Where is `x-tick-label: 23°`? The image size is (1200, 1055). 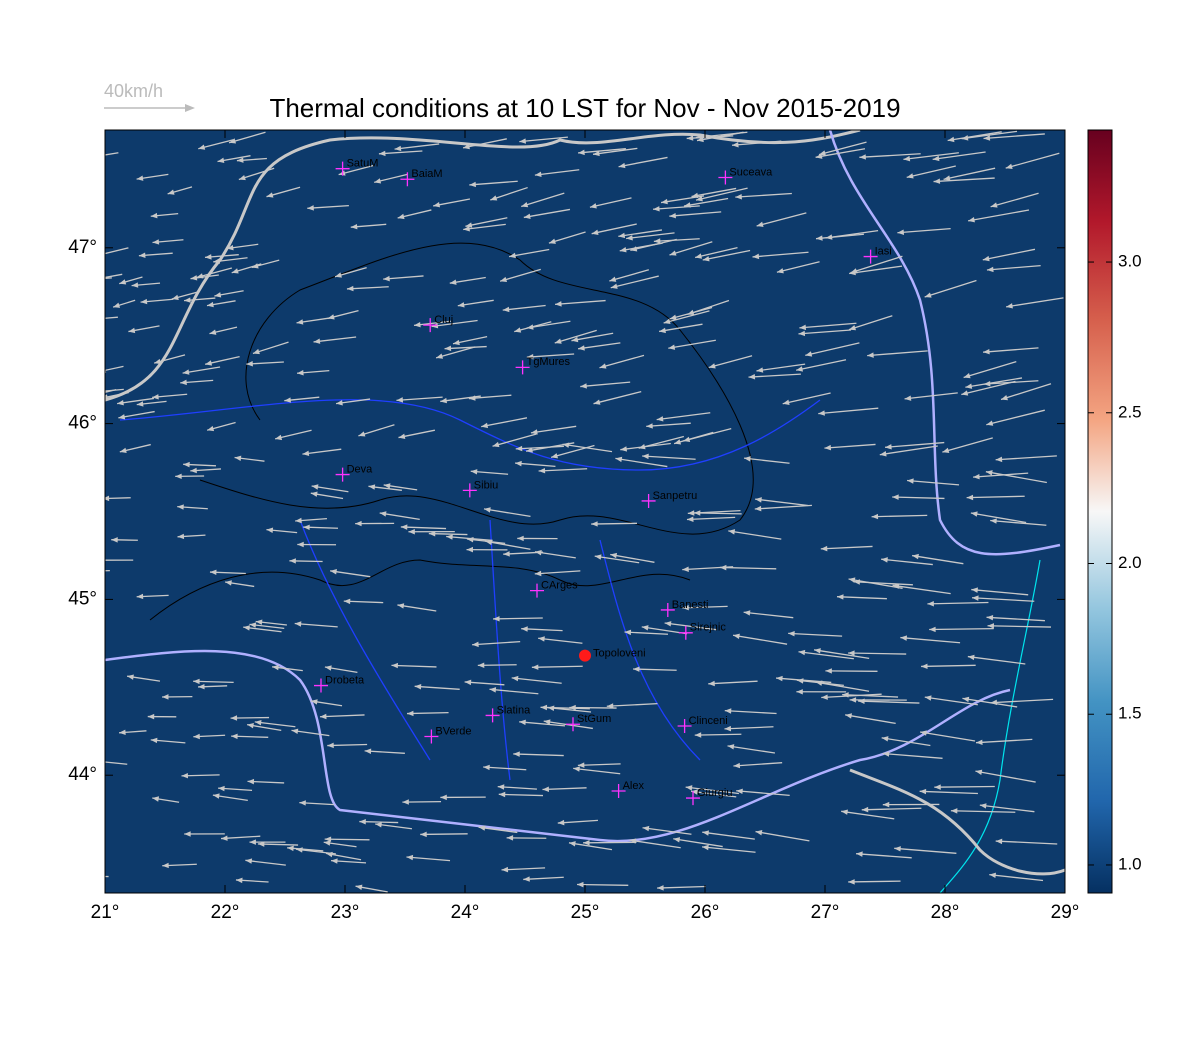 x-tick-label: 23° is located at coordinates (345, 912).